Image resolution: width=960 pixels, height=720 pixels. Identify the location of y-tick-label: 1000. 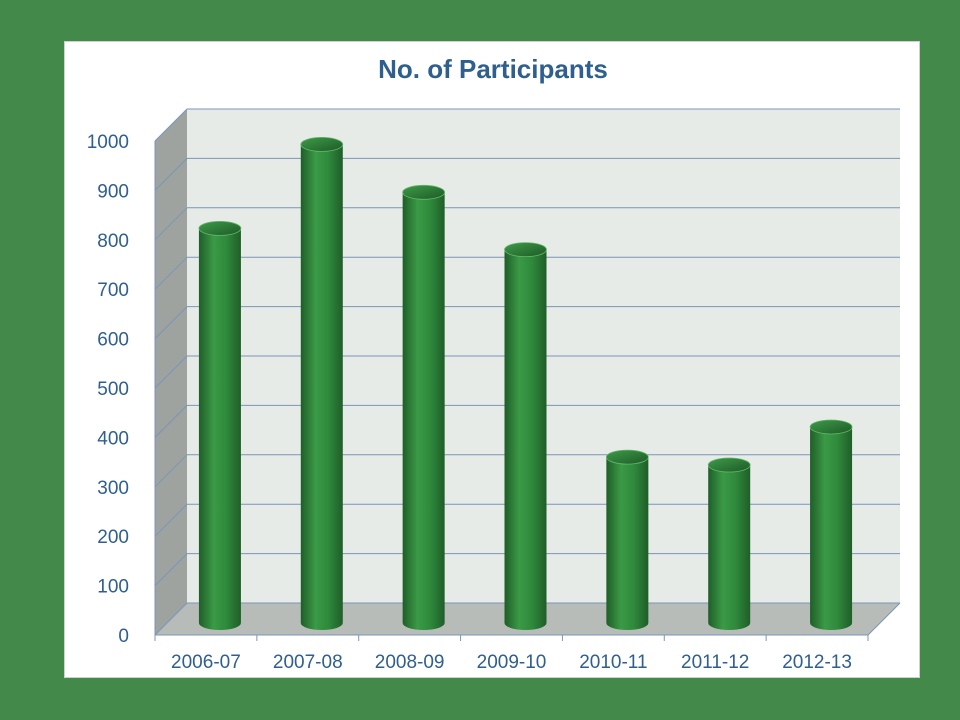
(108, 142).